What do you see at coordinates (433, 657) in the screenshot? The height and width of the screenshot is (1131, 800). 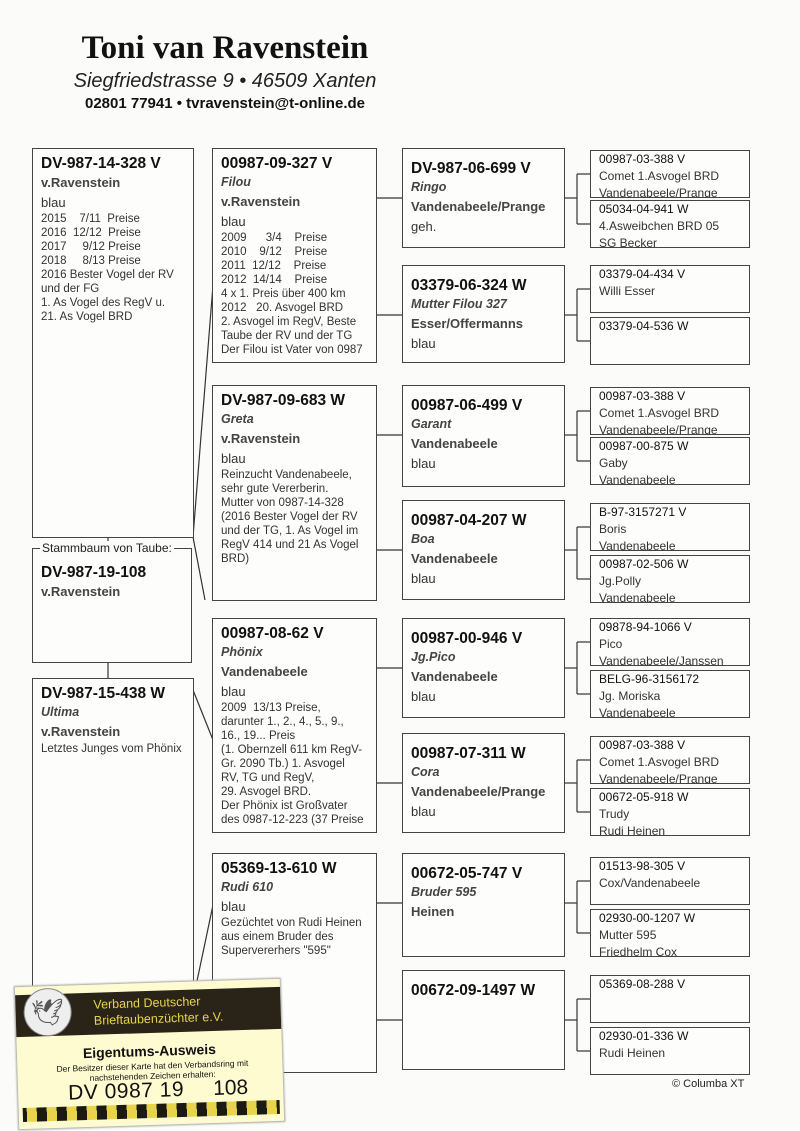 I see `pigeon-name: Jg.Pico` at bounding box center [433, 657].